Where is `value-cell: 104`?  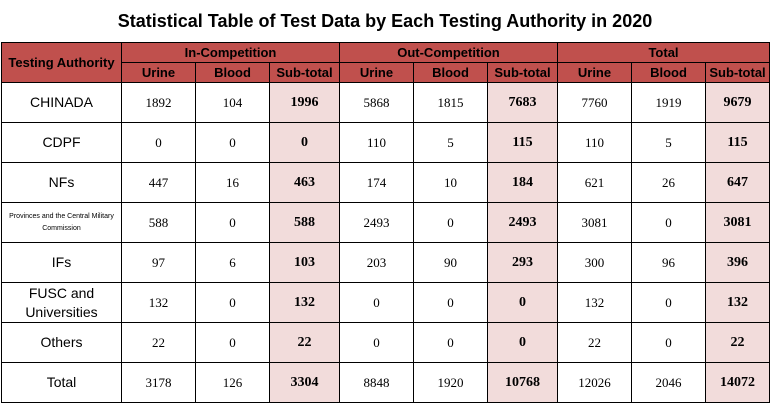 value-cell: 104 is located at coordinates (232, 102).